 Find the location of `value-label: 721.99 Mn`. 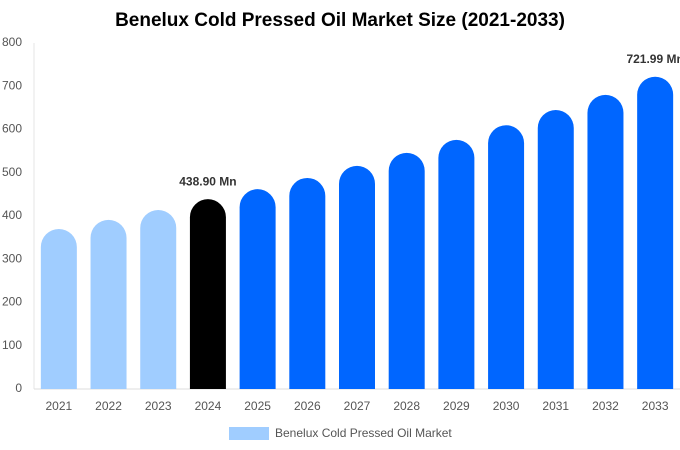

value-label: 721.99 Mn is located at coordinates (653, 59).